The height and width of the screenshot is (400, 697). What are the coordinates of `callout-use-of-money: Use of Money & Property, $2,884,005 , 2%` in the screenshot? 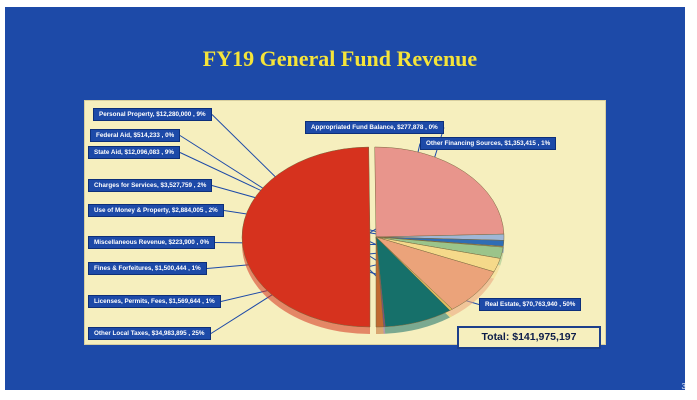 It's located at (156, 210).